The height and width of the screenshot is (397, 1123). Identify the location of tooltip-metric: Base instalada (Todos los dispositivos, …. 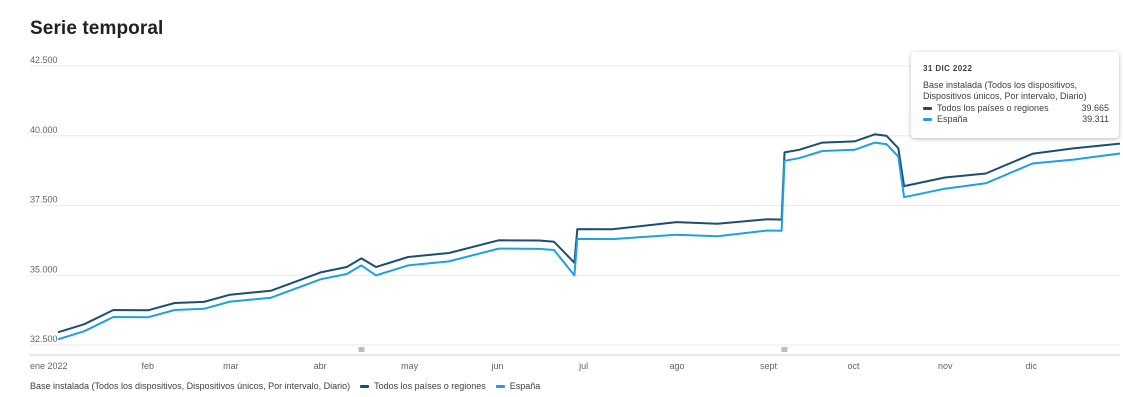
(1005, 90).